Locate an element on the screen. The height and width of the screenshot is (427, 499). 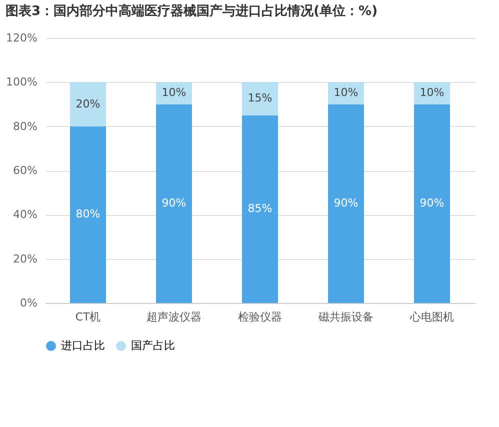
data-label: 85% is located at coordinates (260, 209).